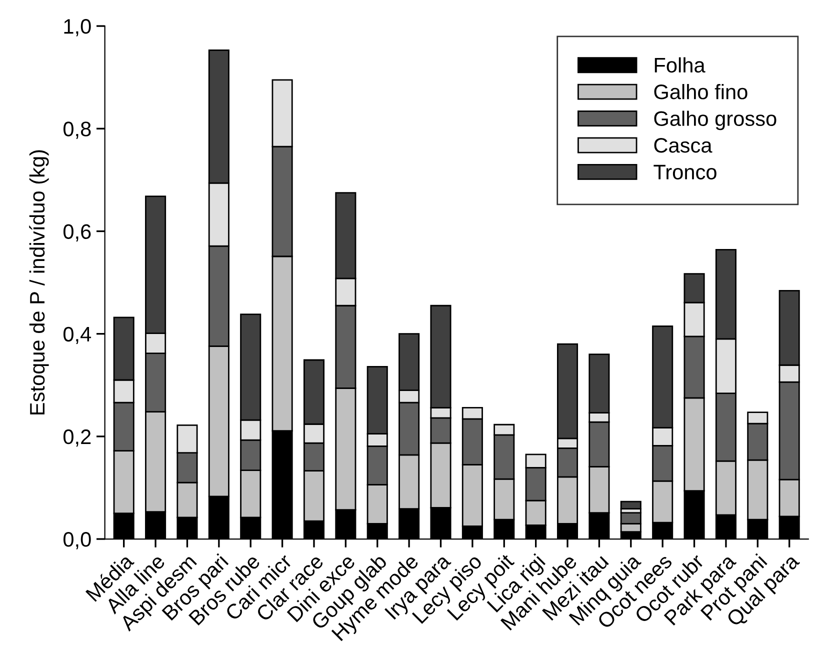  Describe the element at coordinates (685, 172) in the screenshot. I see `legend-label: Tronco` at that location.